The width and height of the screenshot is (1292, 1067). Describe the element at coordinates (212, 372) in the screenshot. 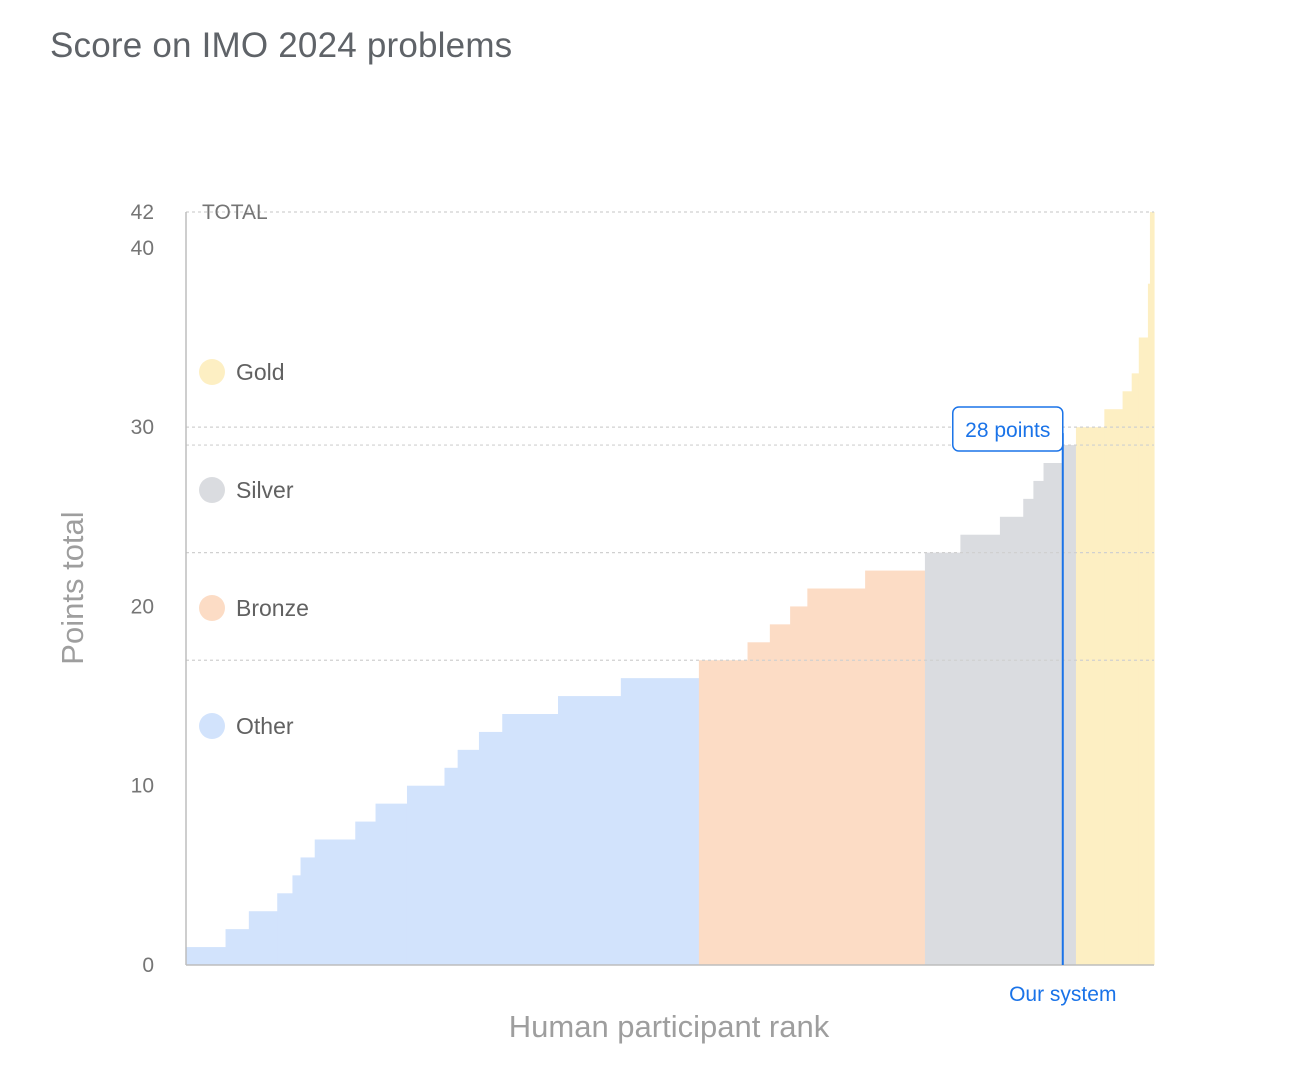

I see `legend-swatch-gold` at that location.